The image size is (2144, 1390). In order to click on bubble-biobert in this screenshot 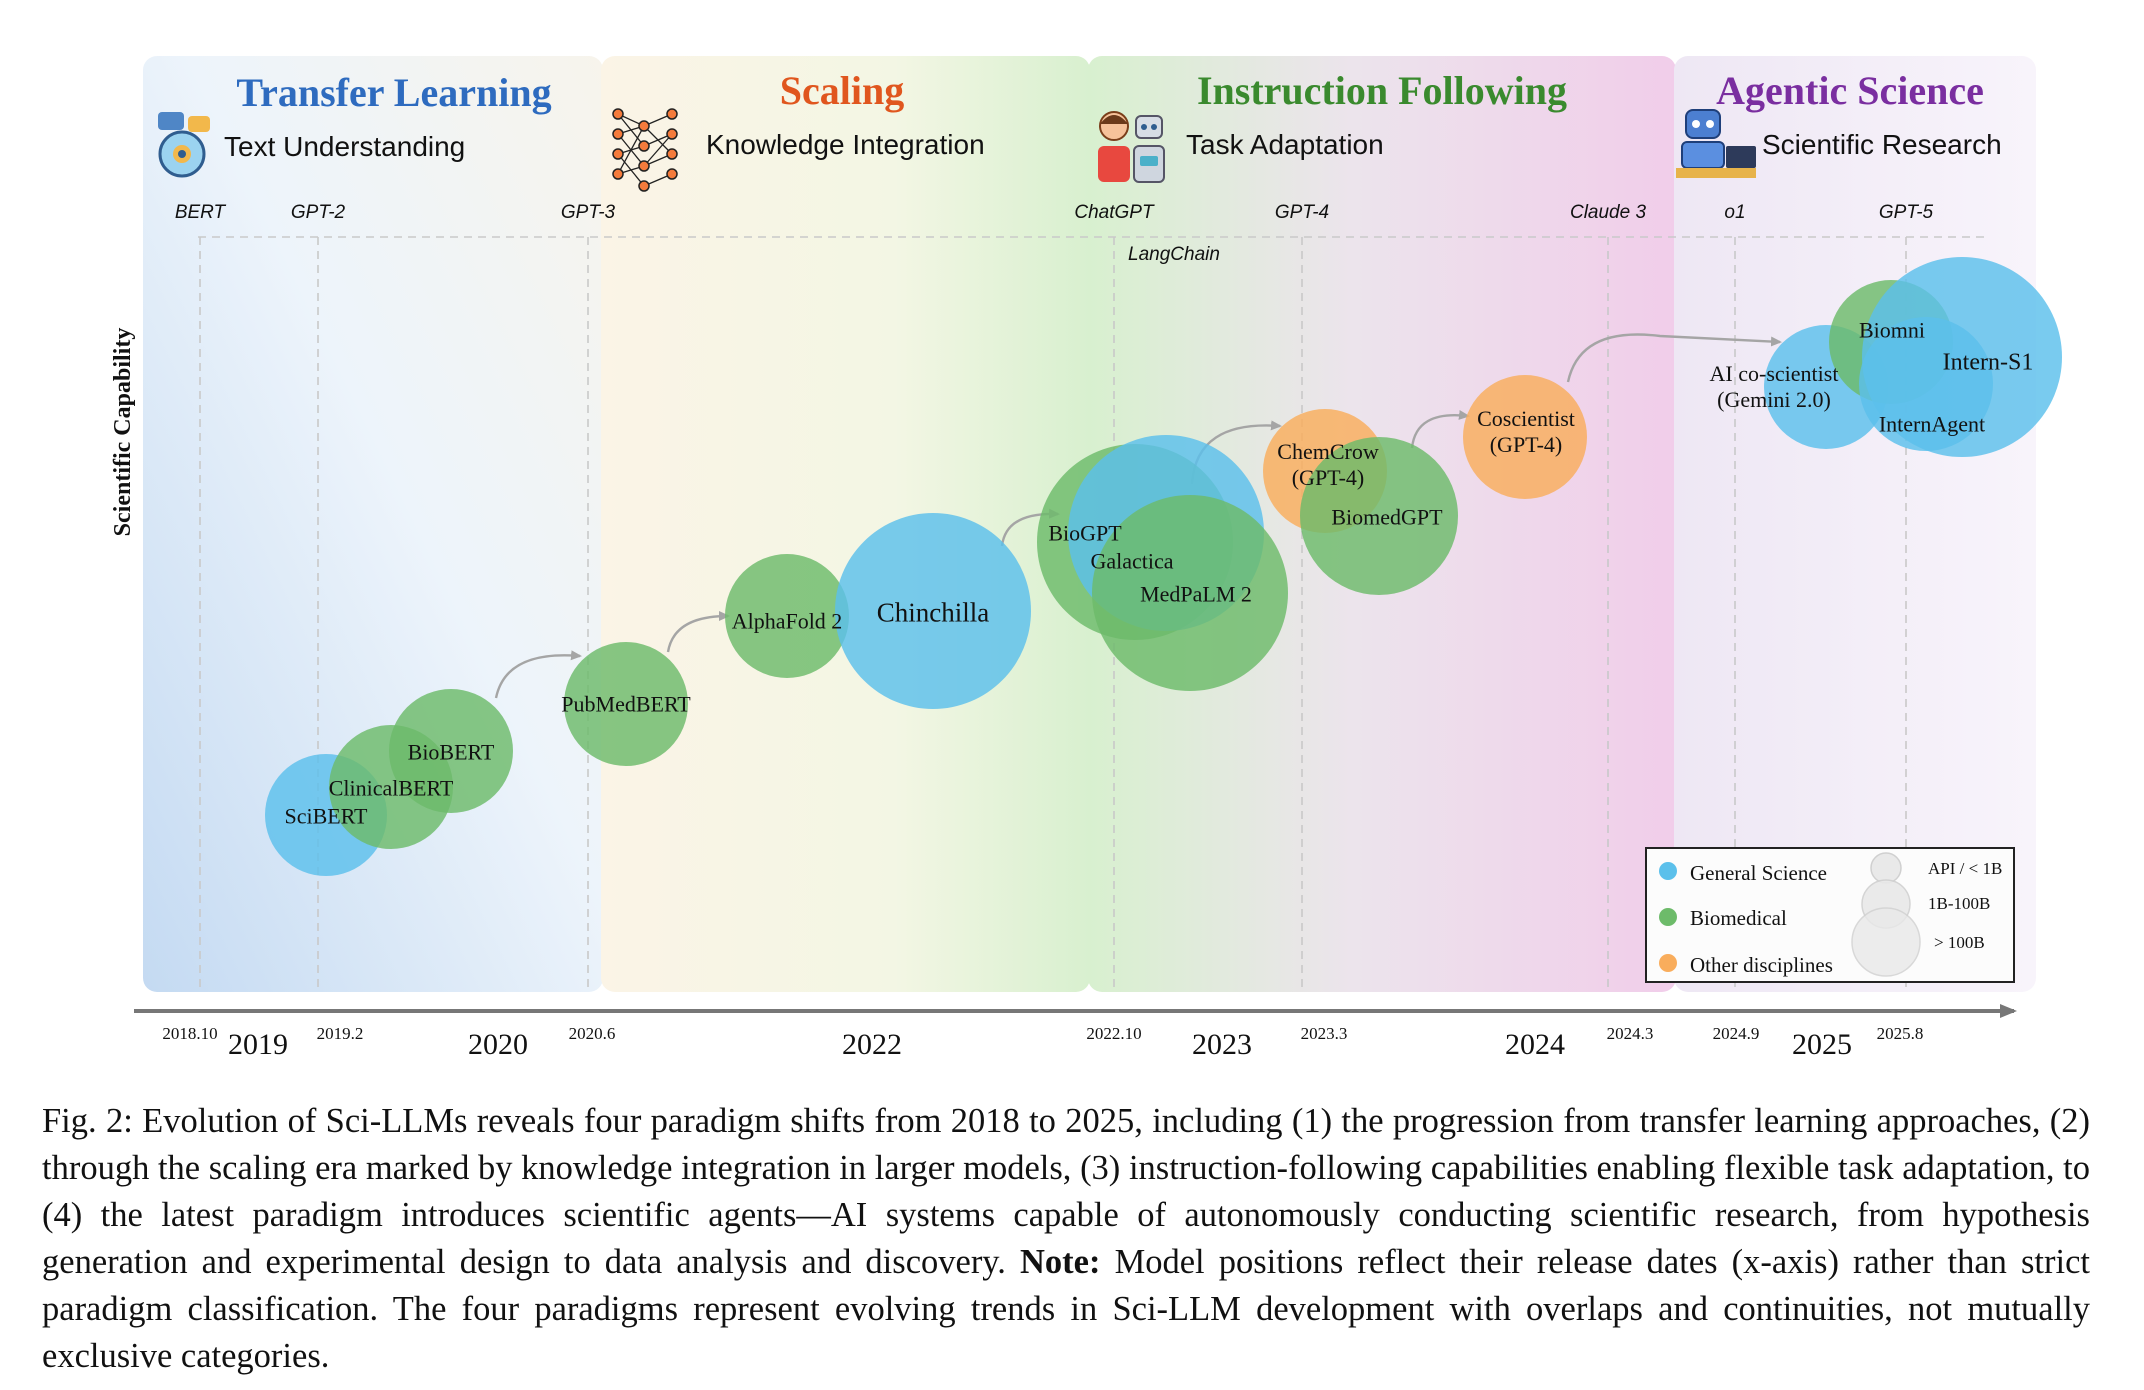, I will do `click(451, 751)`.